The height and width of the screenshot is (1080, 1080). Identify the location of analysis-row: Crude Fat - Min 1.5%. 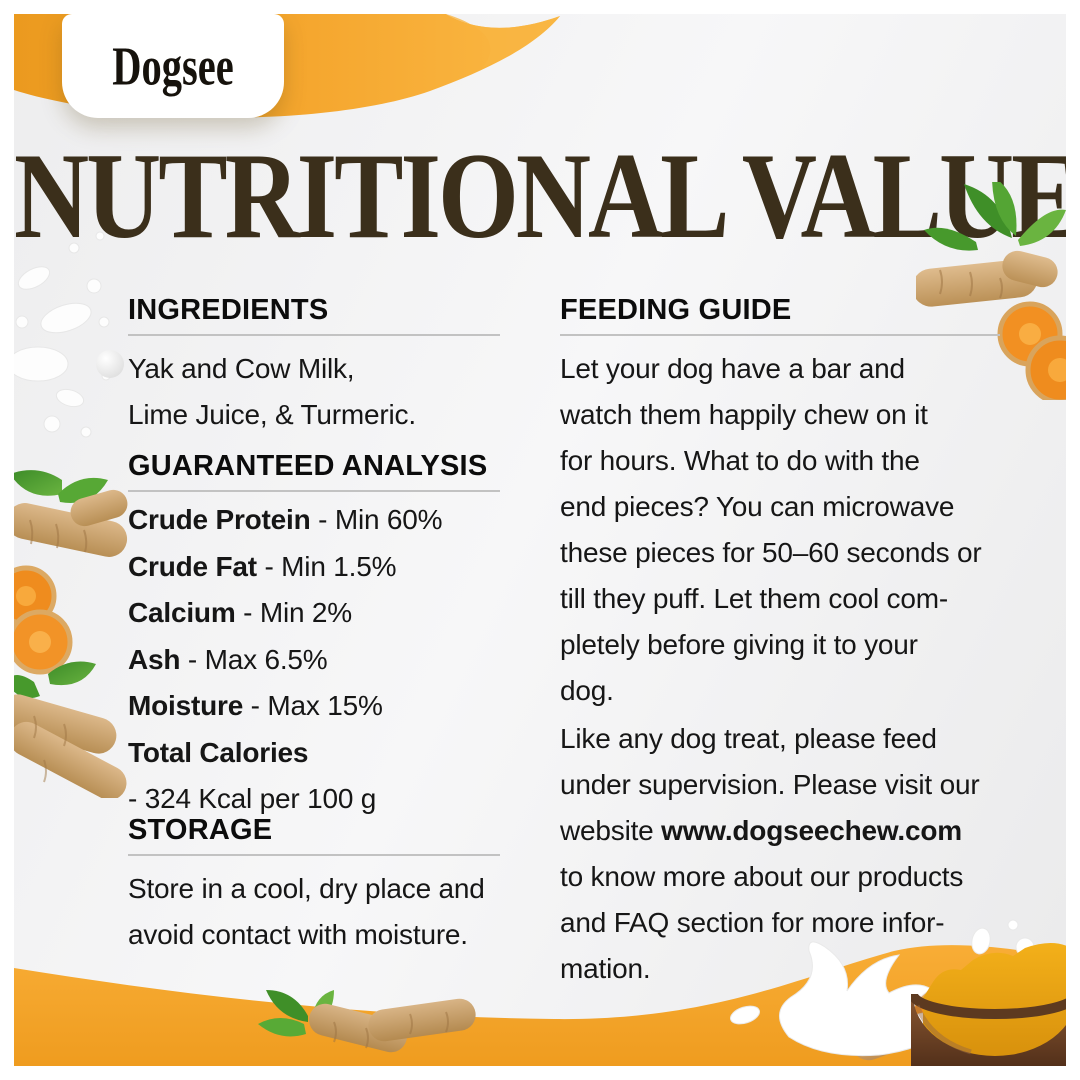
(262, 566).